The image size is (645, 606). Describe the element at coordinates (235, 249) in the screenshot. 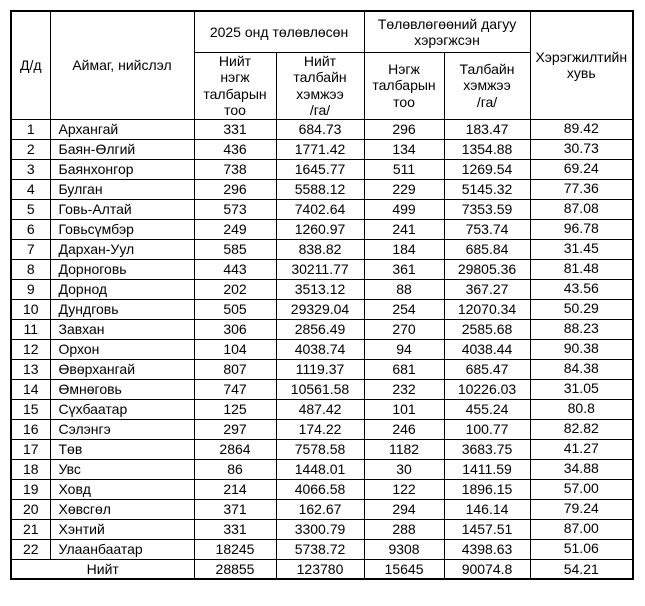

I see `planned-count-cell: 585` at that location.